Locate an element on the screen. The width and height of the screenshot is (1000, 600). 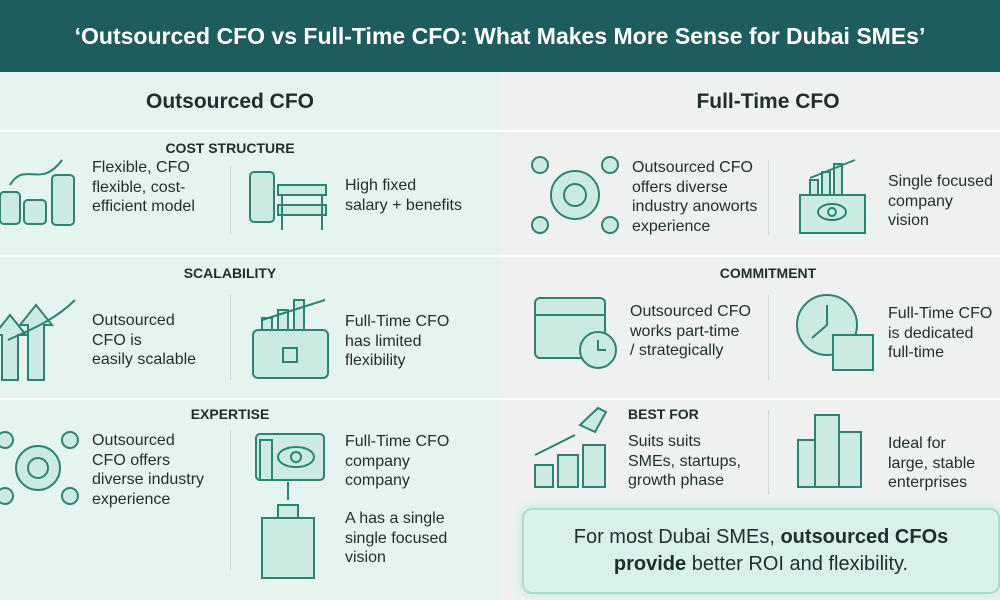
text-line: Flexible, CFO is located at coordinates (141, 167).